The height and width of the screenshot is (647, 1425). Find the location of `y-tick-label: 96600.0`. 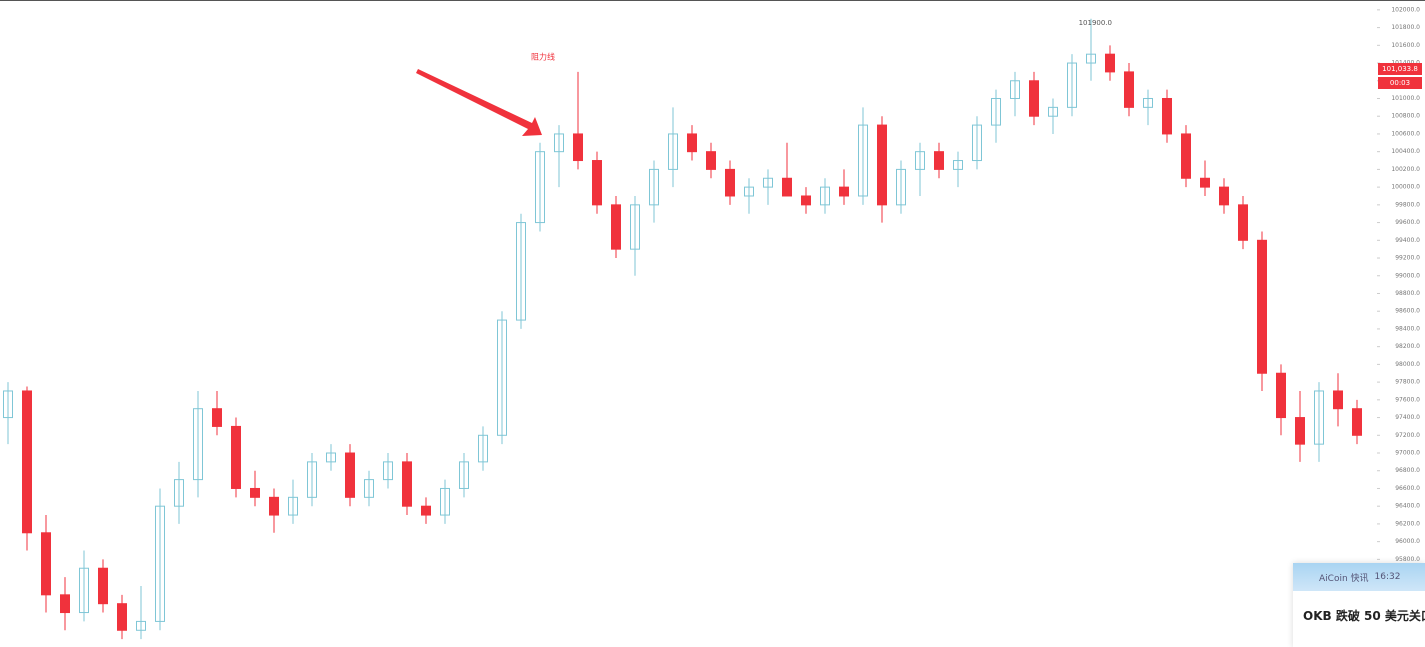

y-tick-label: 96600.0 is located at coordinates (1407, 488).